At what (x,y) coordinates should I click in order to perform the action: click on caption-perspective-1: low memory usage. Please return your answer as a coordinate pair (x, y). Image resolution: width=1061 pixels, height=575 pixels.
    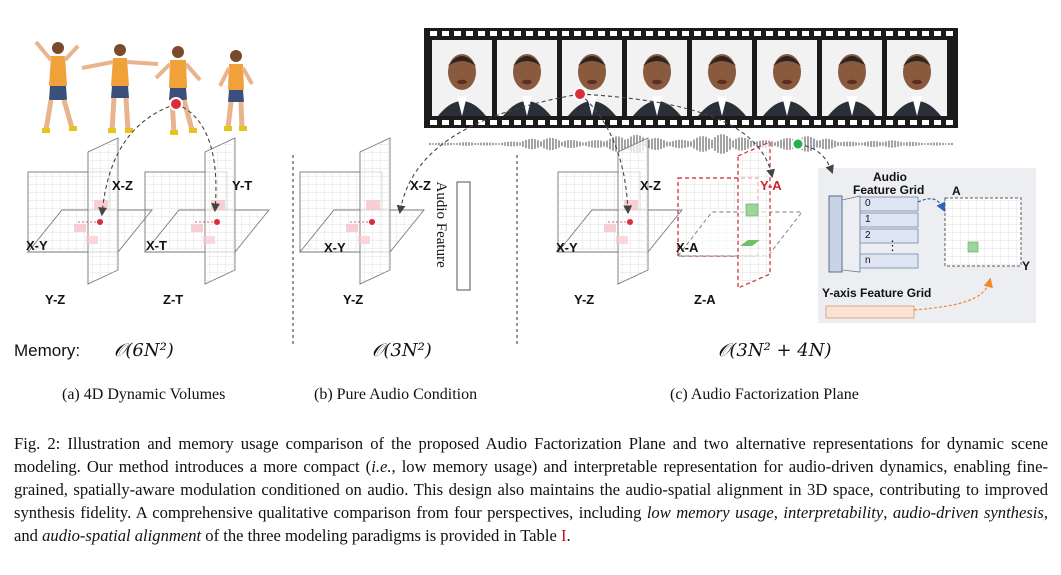
    Looking at the image, I should click on (710, 512).